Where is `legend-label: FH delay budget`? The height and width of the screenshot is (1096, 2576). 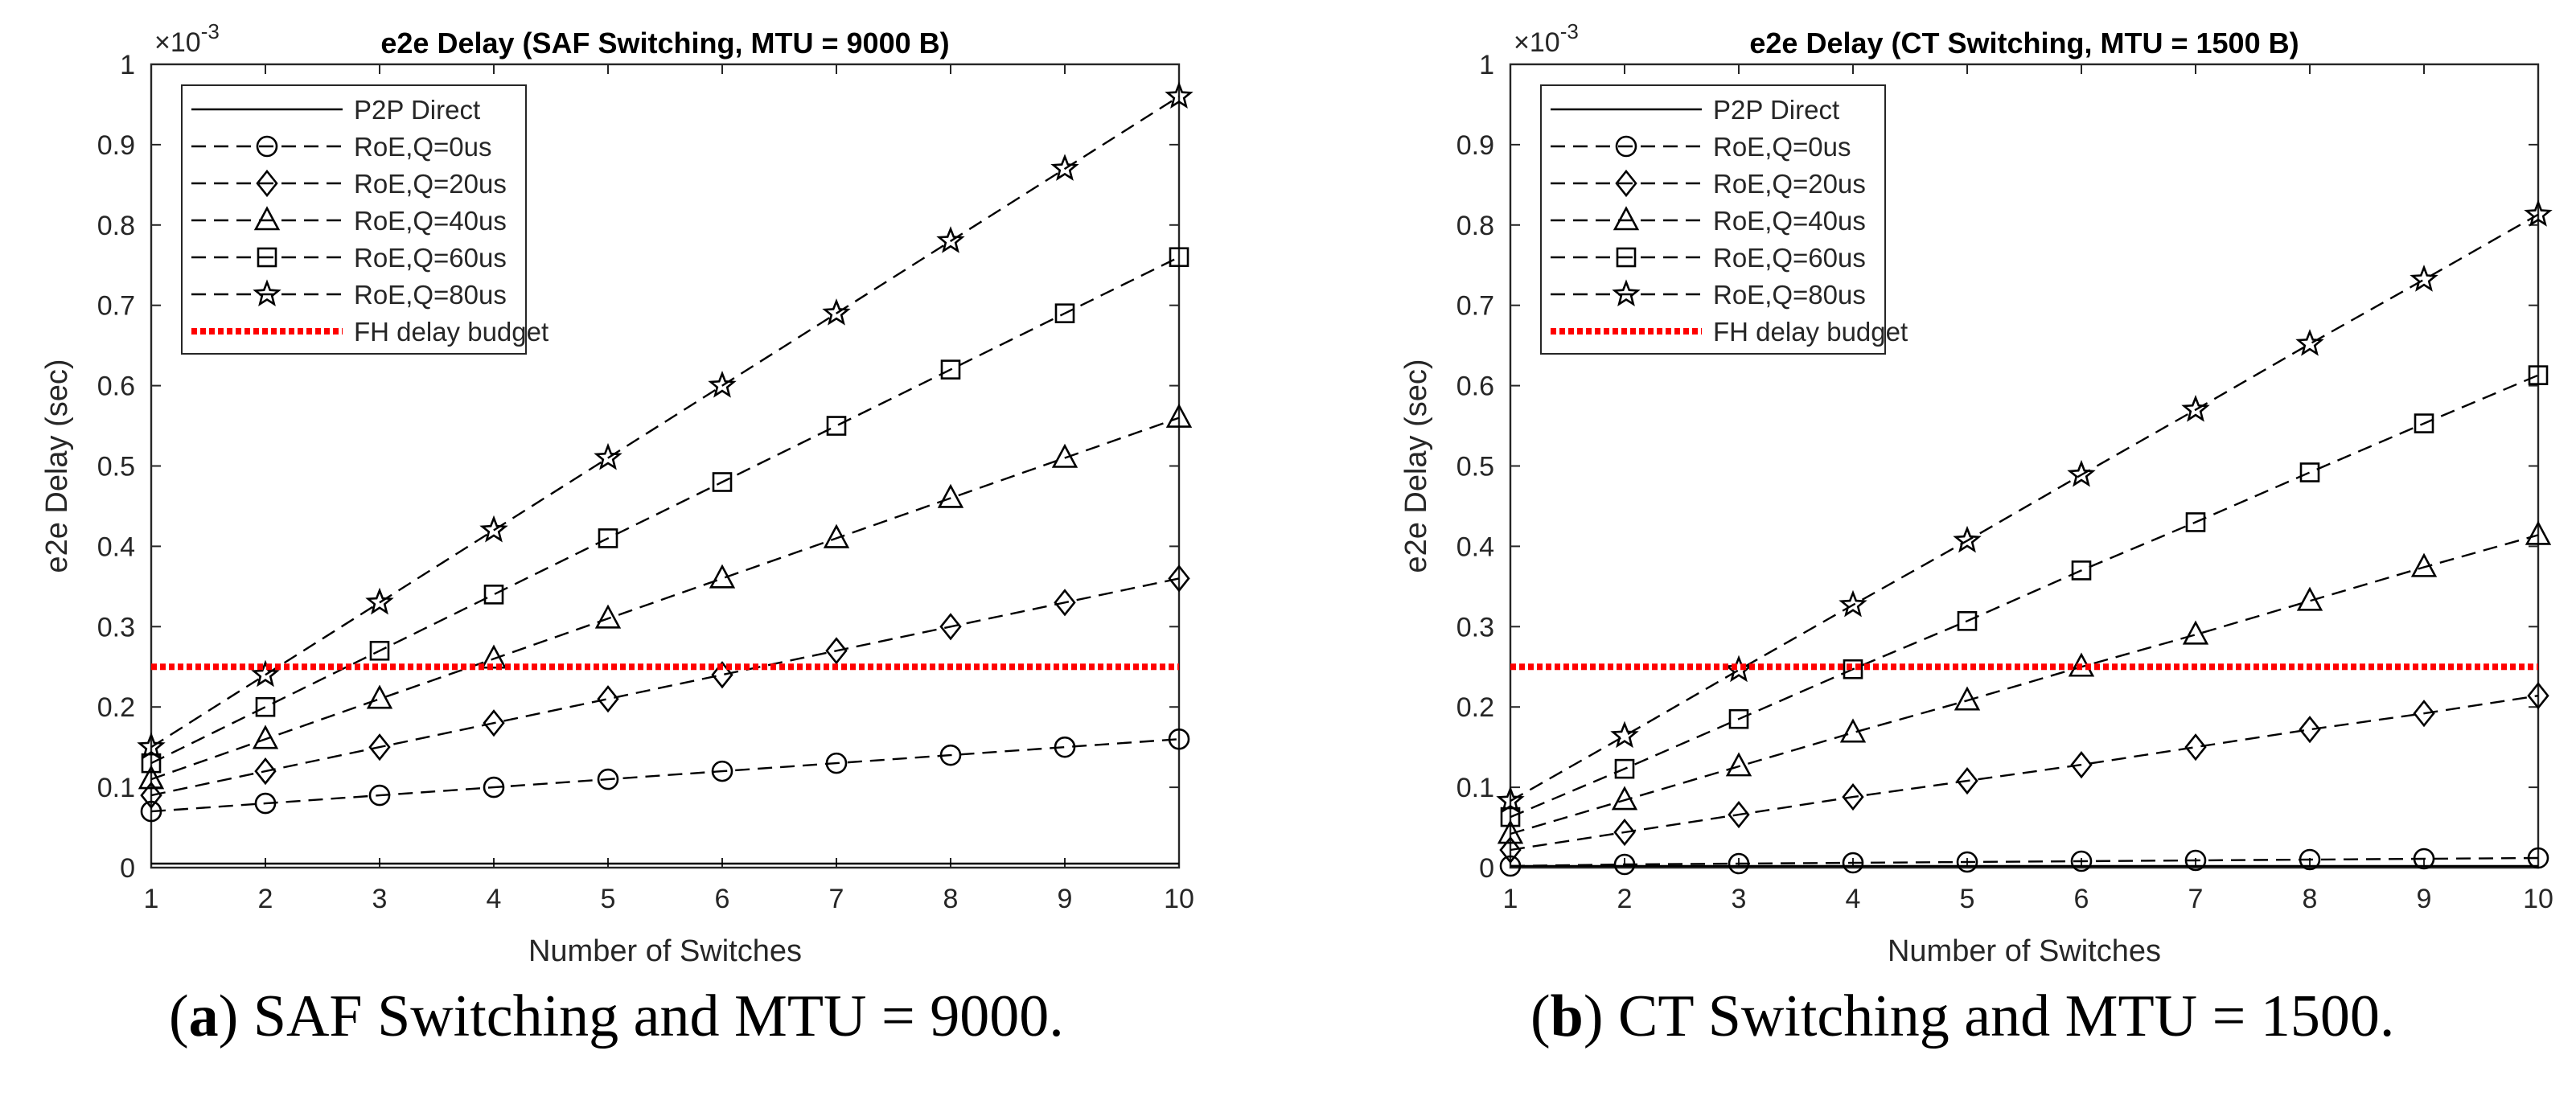
legend-label: FH delay budget is located at coordinates (1810, 332).